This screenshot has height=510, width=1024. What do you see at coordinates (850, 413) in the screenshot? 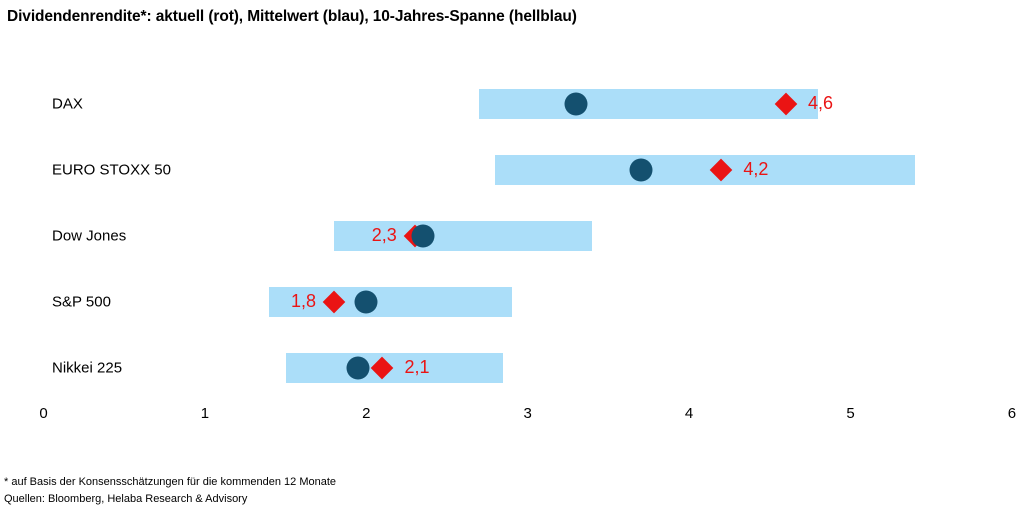
I see `x-axis-tick-label: 5` at bounding box center [850, 413].